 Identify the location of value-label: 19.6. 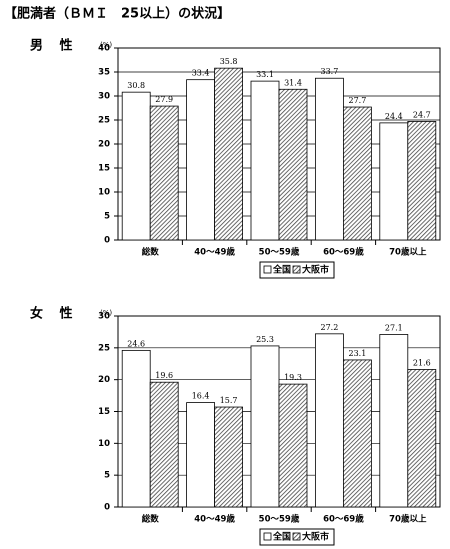
(164, 375).